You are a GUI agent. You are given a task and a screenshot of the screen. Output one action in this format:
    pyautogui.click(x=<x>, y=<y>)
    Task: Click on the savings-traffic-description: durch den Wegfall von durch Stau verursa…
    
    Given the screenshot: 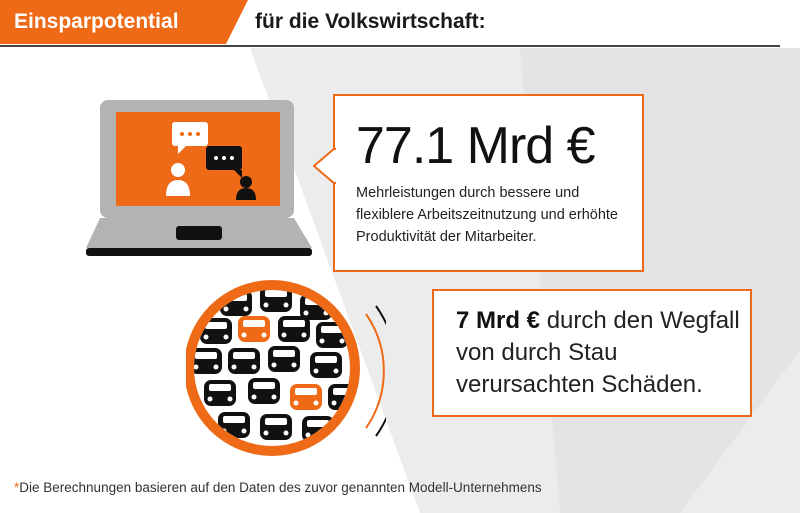 What is the action you would take?
    pyautogui.click(x=598, y=352)
    